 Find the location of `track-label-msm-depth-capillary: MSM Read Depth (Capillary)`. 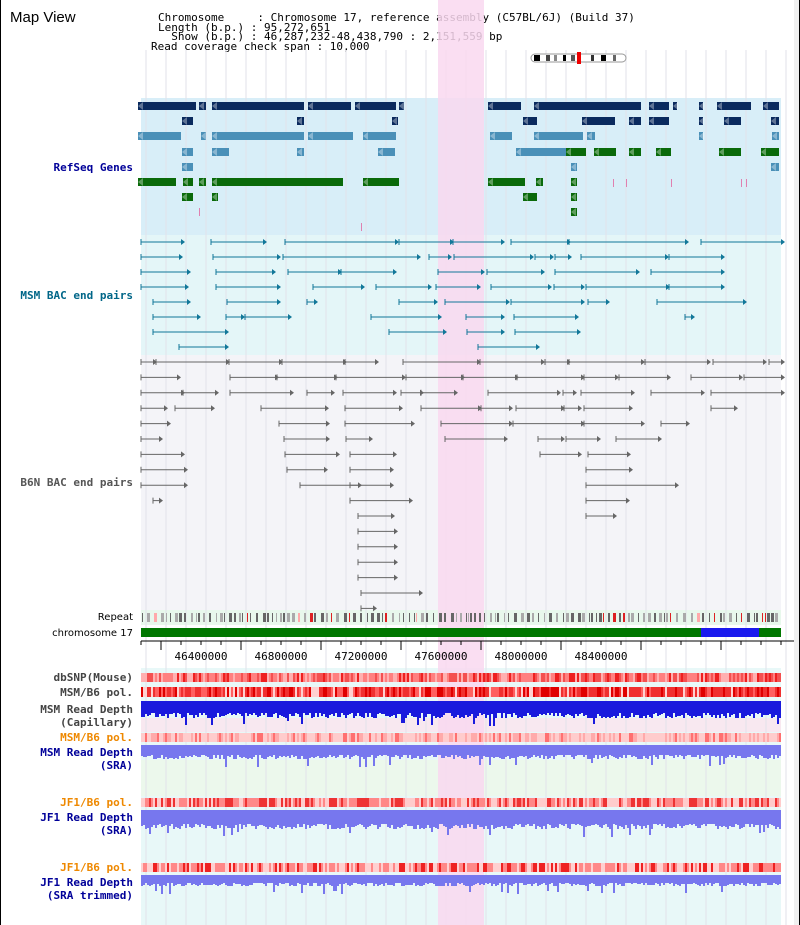

track-label-msm-depth-capillary: MSM Read Depth (Capillary) is located at coordinates (86, 716).